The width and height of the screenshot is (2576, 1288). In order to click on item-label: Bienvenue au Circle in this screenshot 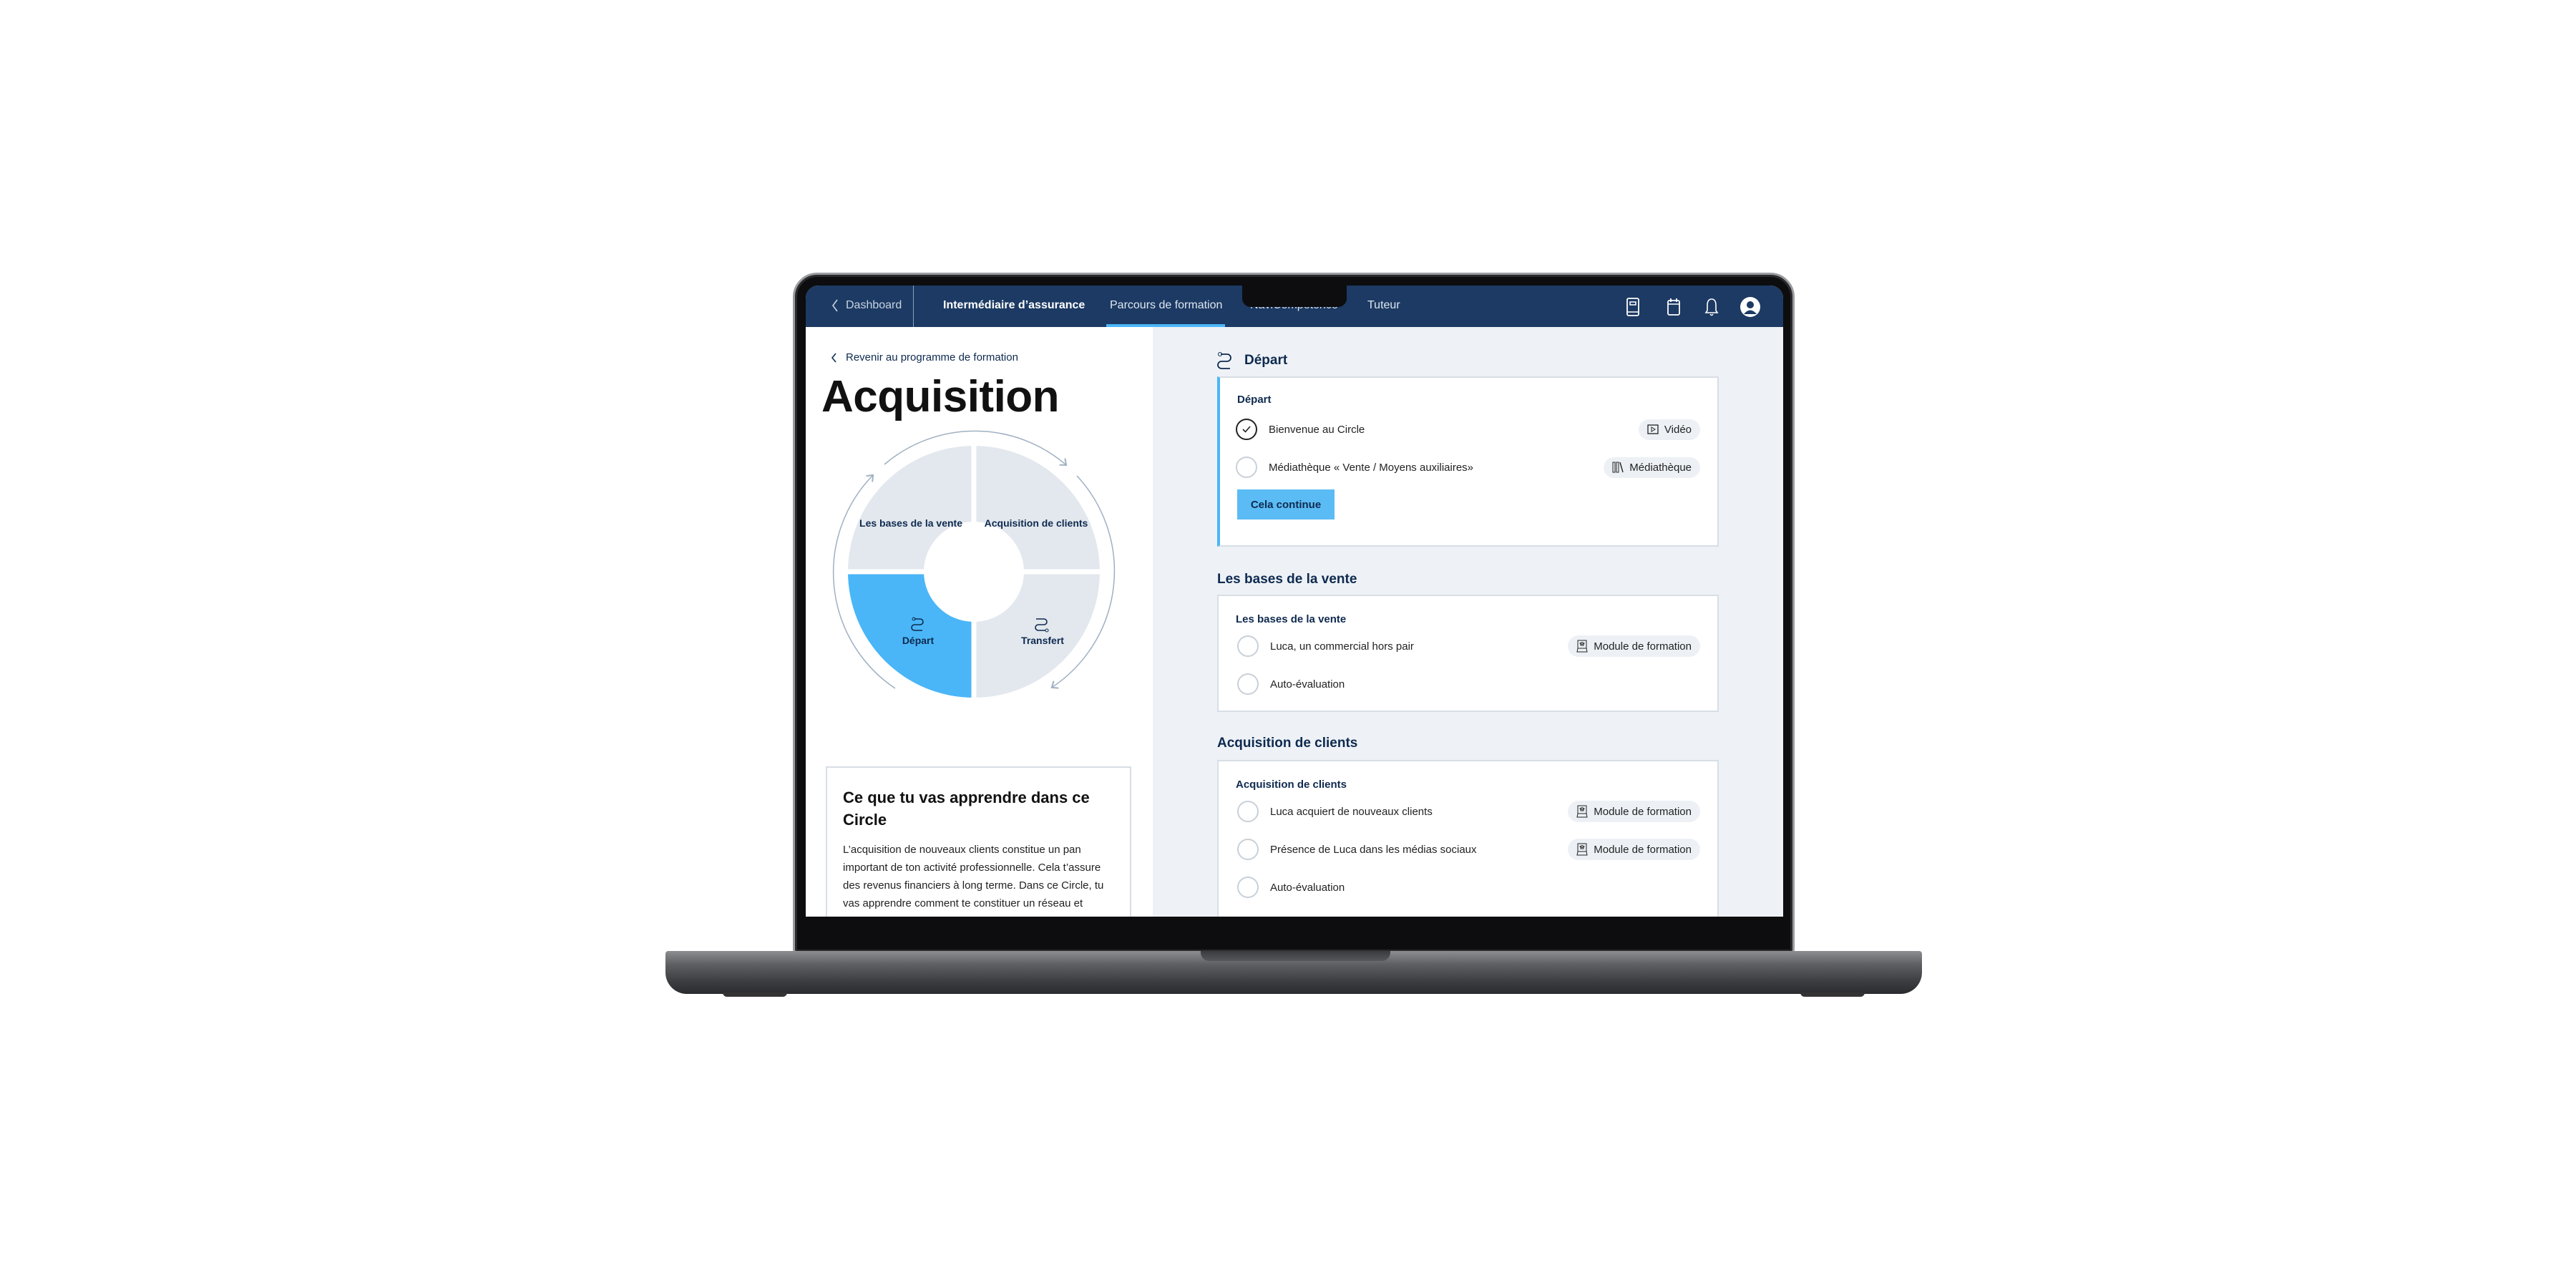, I will do `click(1317, 429)`.